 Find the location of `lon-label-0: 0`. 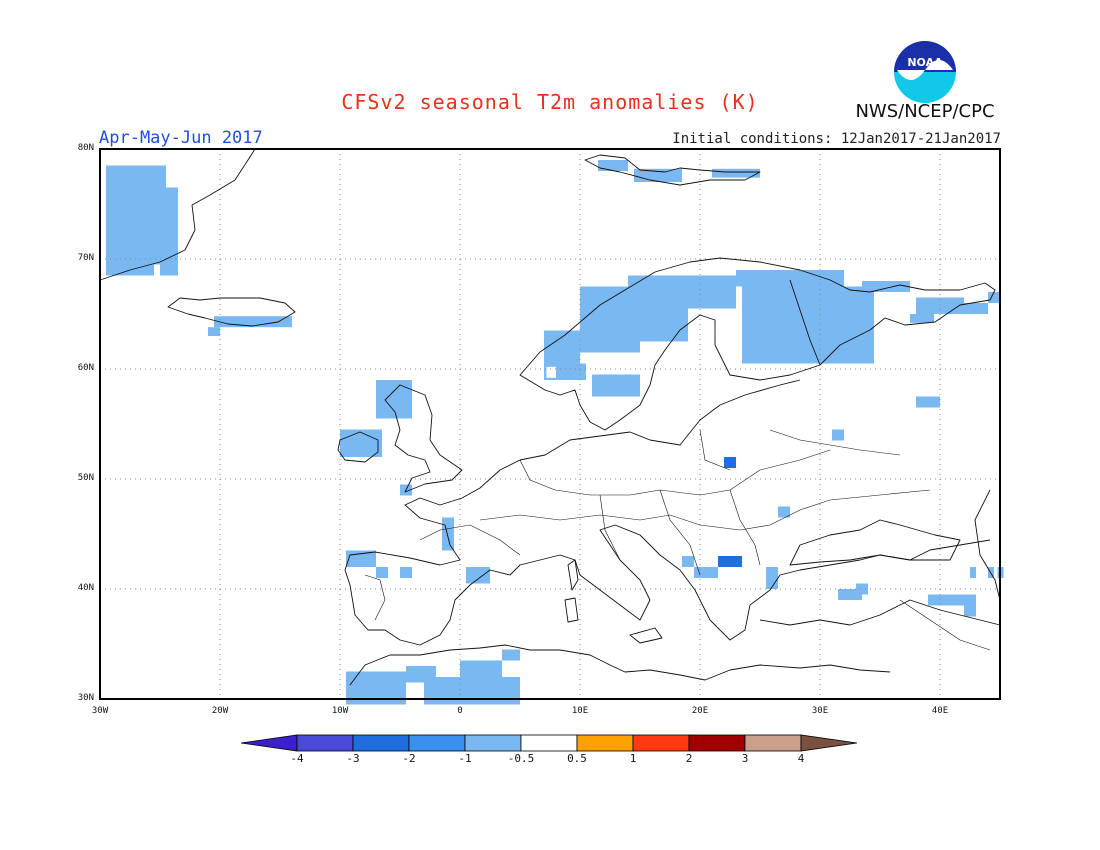

lon-label-0: 0 is located at coordinates (460, 711).